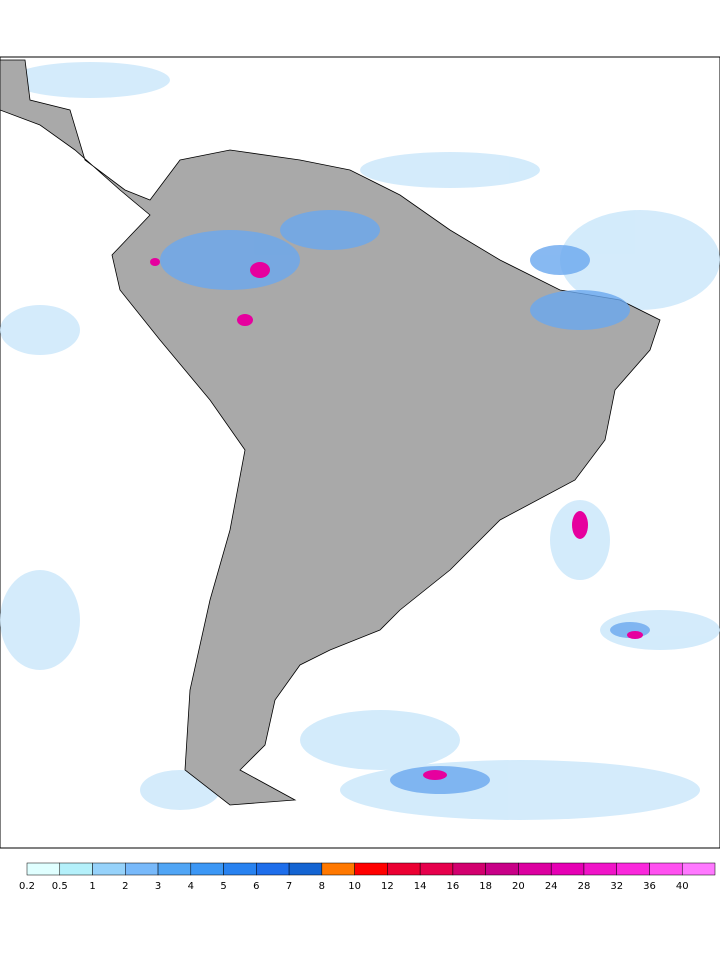 Image resolution: width=720 pixels, height=960 pixels. Describe the element at coordinates (354, 886) in the screenshot. I see `colorbar-label: 10` at that location.